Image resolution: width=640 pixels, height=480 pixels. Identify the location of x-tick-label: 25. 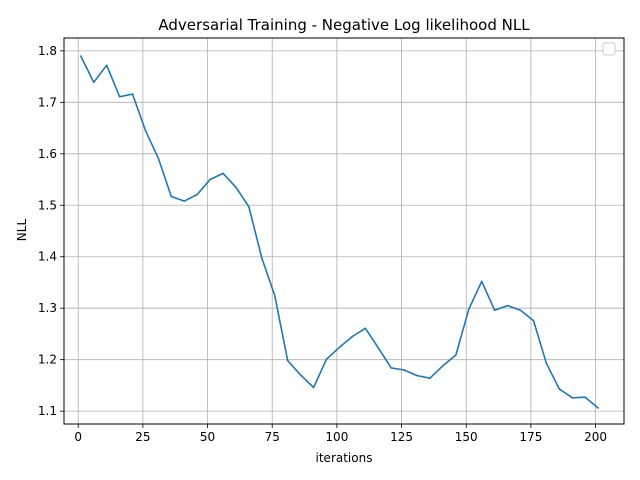
(142, 437).